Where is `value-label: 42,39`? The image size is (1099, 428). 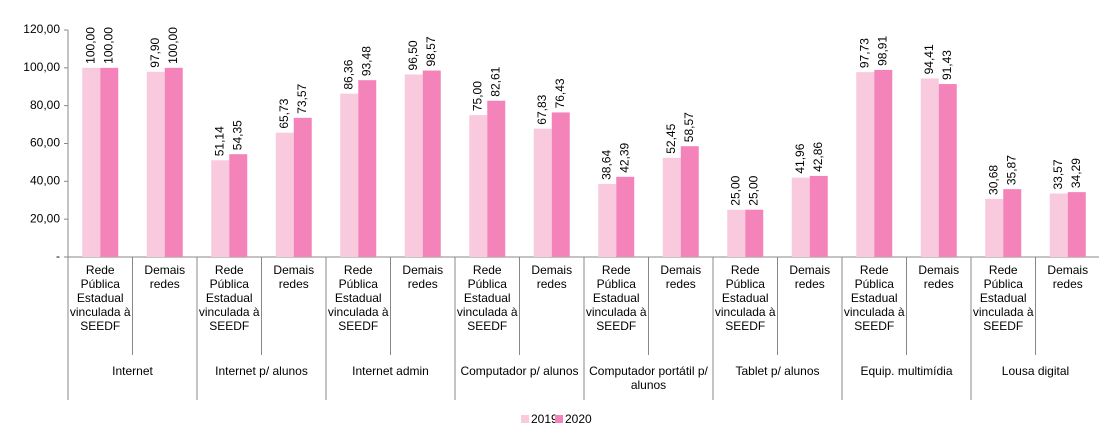
value-label: 42,39 is located at coordinates (624, 157).